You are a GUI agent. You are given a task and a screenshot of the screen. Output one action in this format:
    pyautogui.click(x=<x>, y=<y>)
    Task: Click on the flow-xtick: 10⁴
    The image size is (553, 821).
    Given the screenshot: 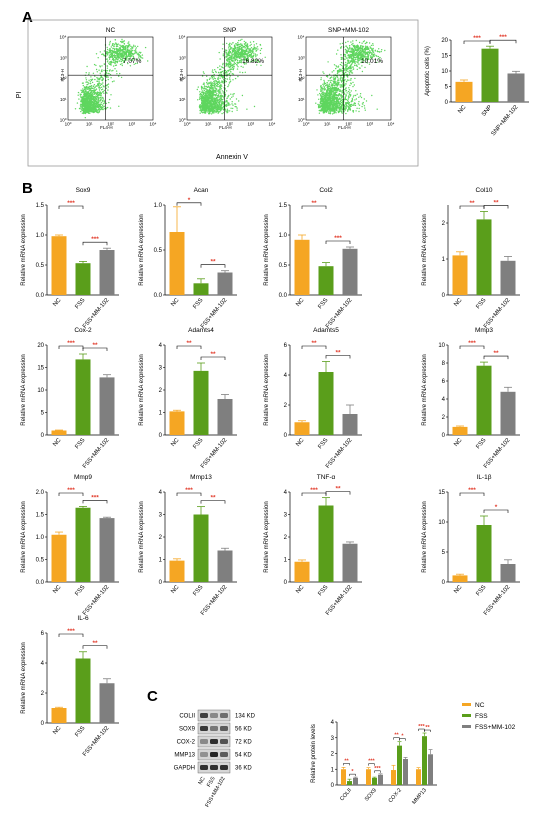 What is the action you would take?
    pyautogui.click(x=272, y=124)
    